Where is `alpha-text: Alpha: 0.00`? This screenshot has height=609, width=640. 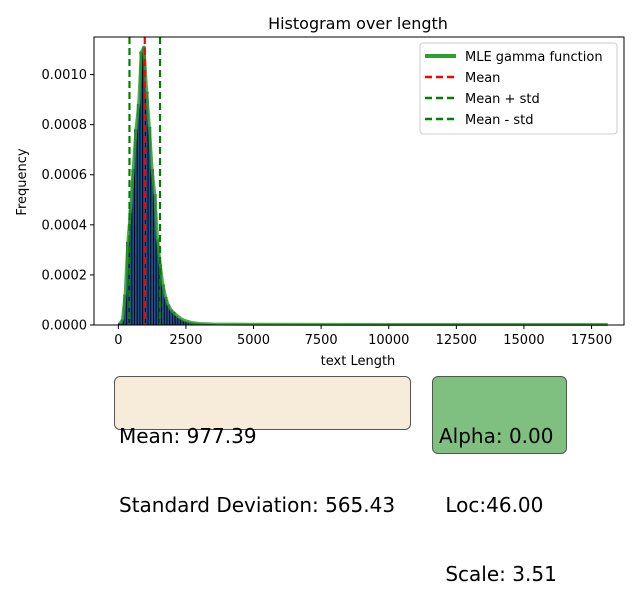 alpha-text: Alpha: 0.00 is located at coordinates (496, 436).